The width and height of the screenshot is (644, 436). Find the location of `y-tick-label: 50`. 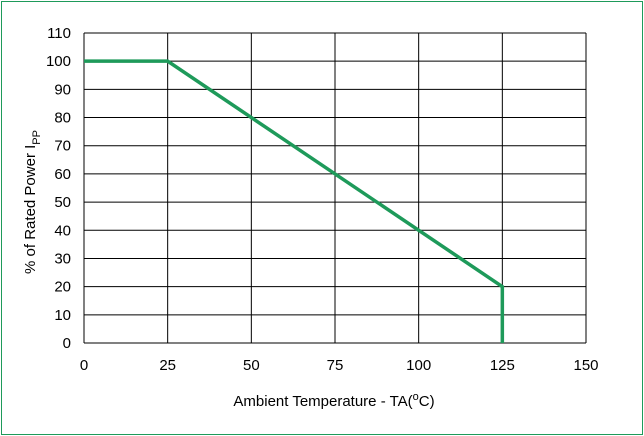

y-tick-label: 50 is located at coordinates (62, 202).